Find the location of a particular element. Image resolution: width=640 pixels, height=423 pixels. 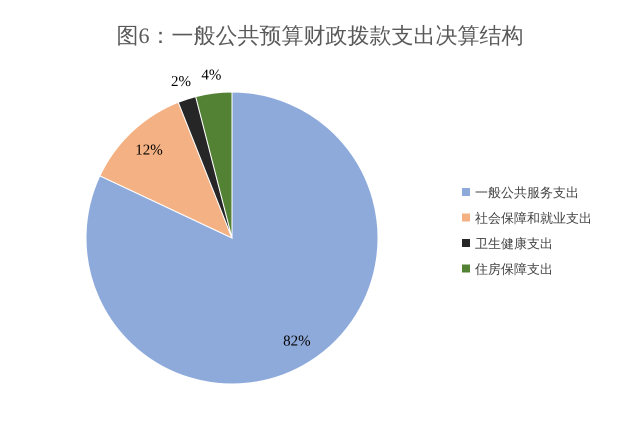

legend-label: 住房保障支出 is located at coordinates (513, 269).